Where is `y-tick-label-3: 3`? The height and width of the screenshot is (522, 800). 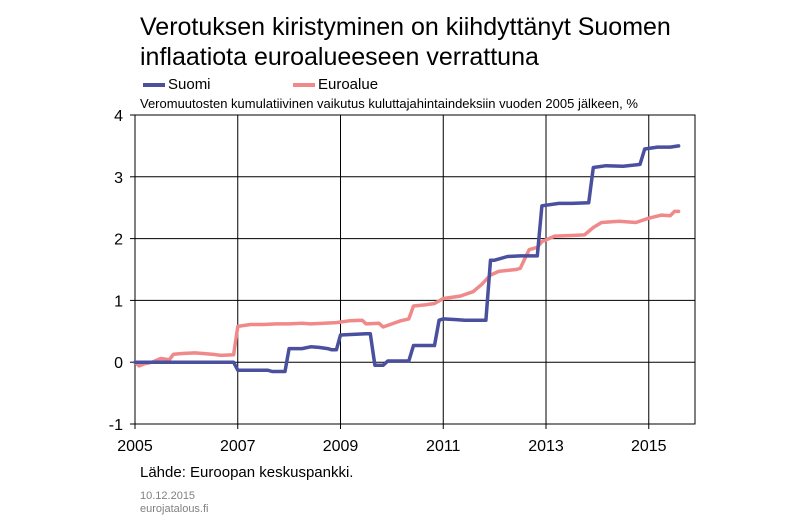
y-tick-label-3: 3 is located at coordinates (118, 178).